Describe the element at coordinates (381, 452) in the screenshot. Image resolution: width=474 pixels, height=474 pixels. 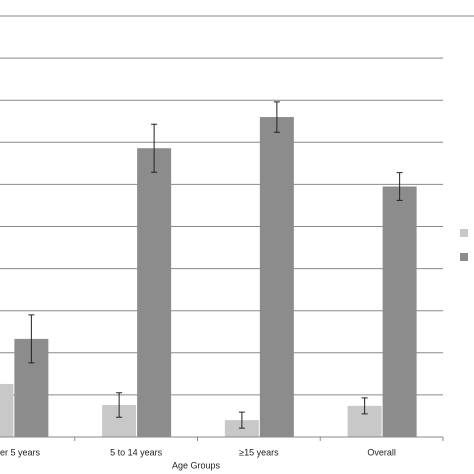
I see `x-tick-label: Overall` at that location.